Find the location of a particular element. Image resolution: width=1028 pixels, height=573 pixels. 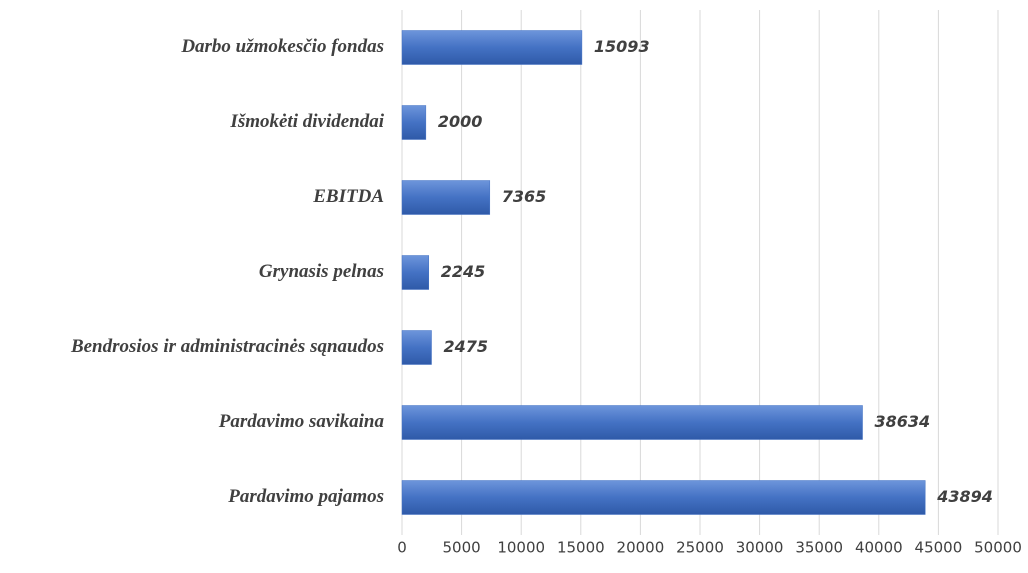

y-tick-label: Bendrosios ir administracinės sąnaudos is located at coordinates (227, 346).